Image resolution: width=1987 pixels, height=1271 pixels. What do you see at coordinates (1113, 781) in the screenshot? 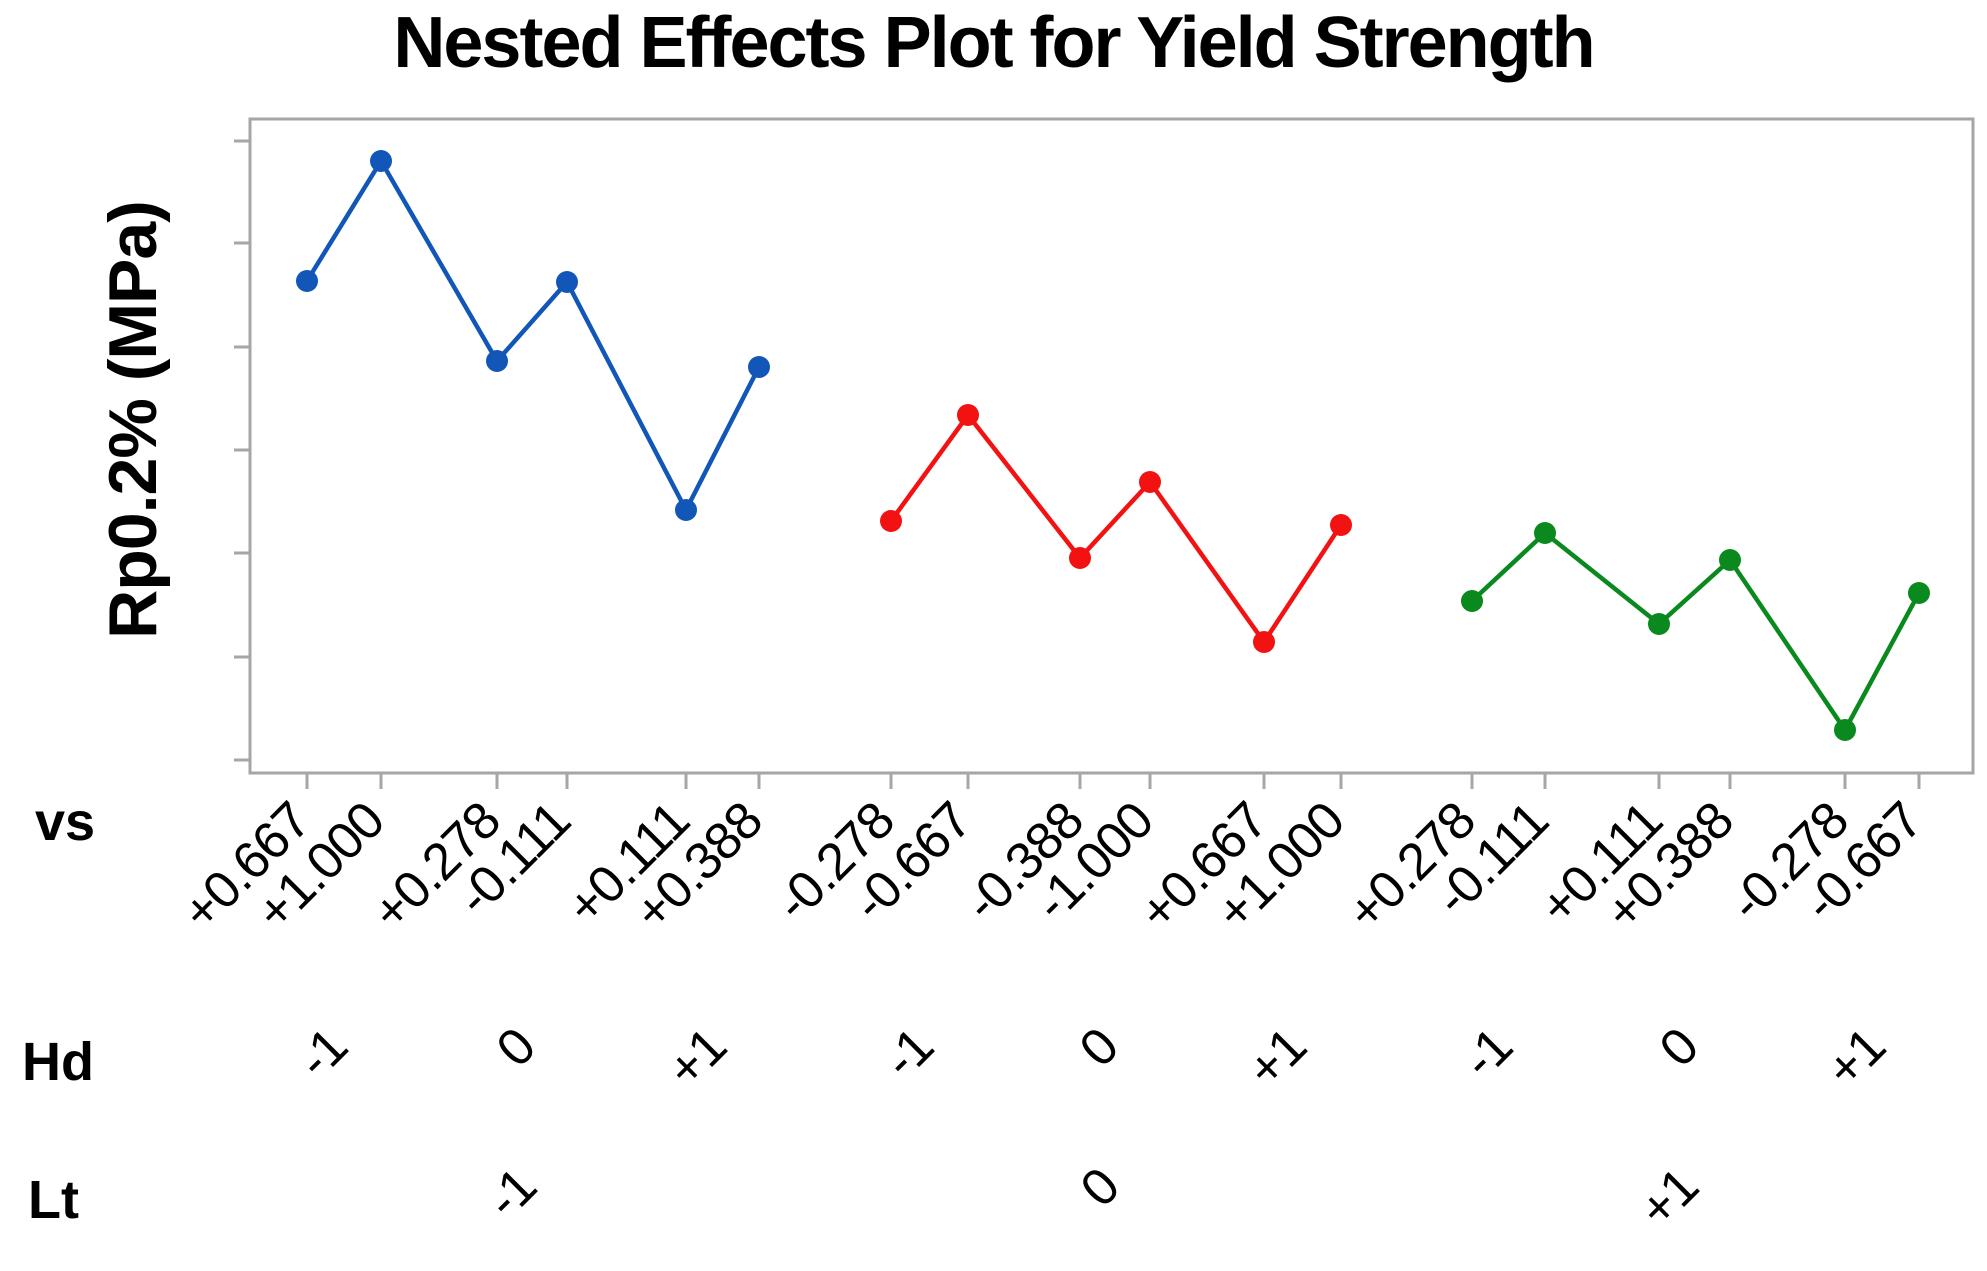
I see `x-tick-marks` at bounding box center [1113, 781].